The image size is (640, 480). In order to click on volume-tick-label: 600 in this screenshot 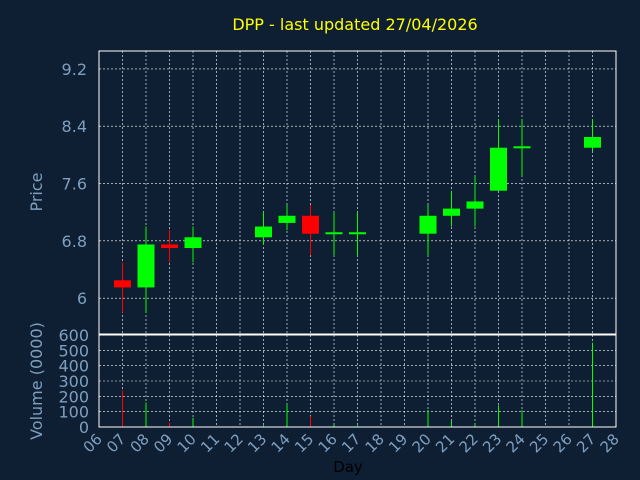, I will do `click(73, 335)`.